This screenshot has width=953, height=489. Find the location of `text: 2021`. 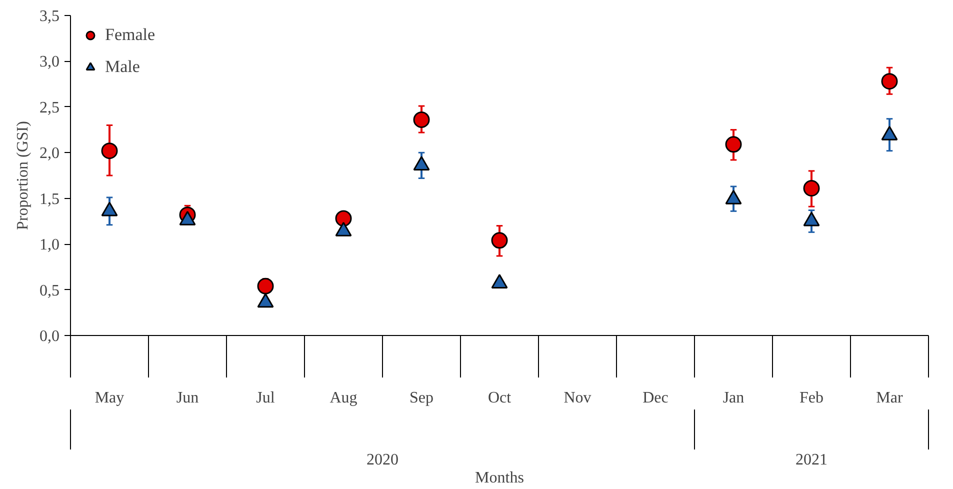

text: 2021 is located at coordinates (812, 460).